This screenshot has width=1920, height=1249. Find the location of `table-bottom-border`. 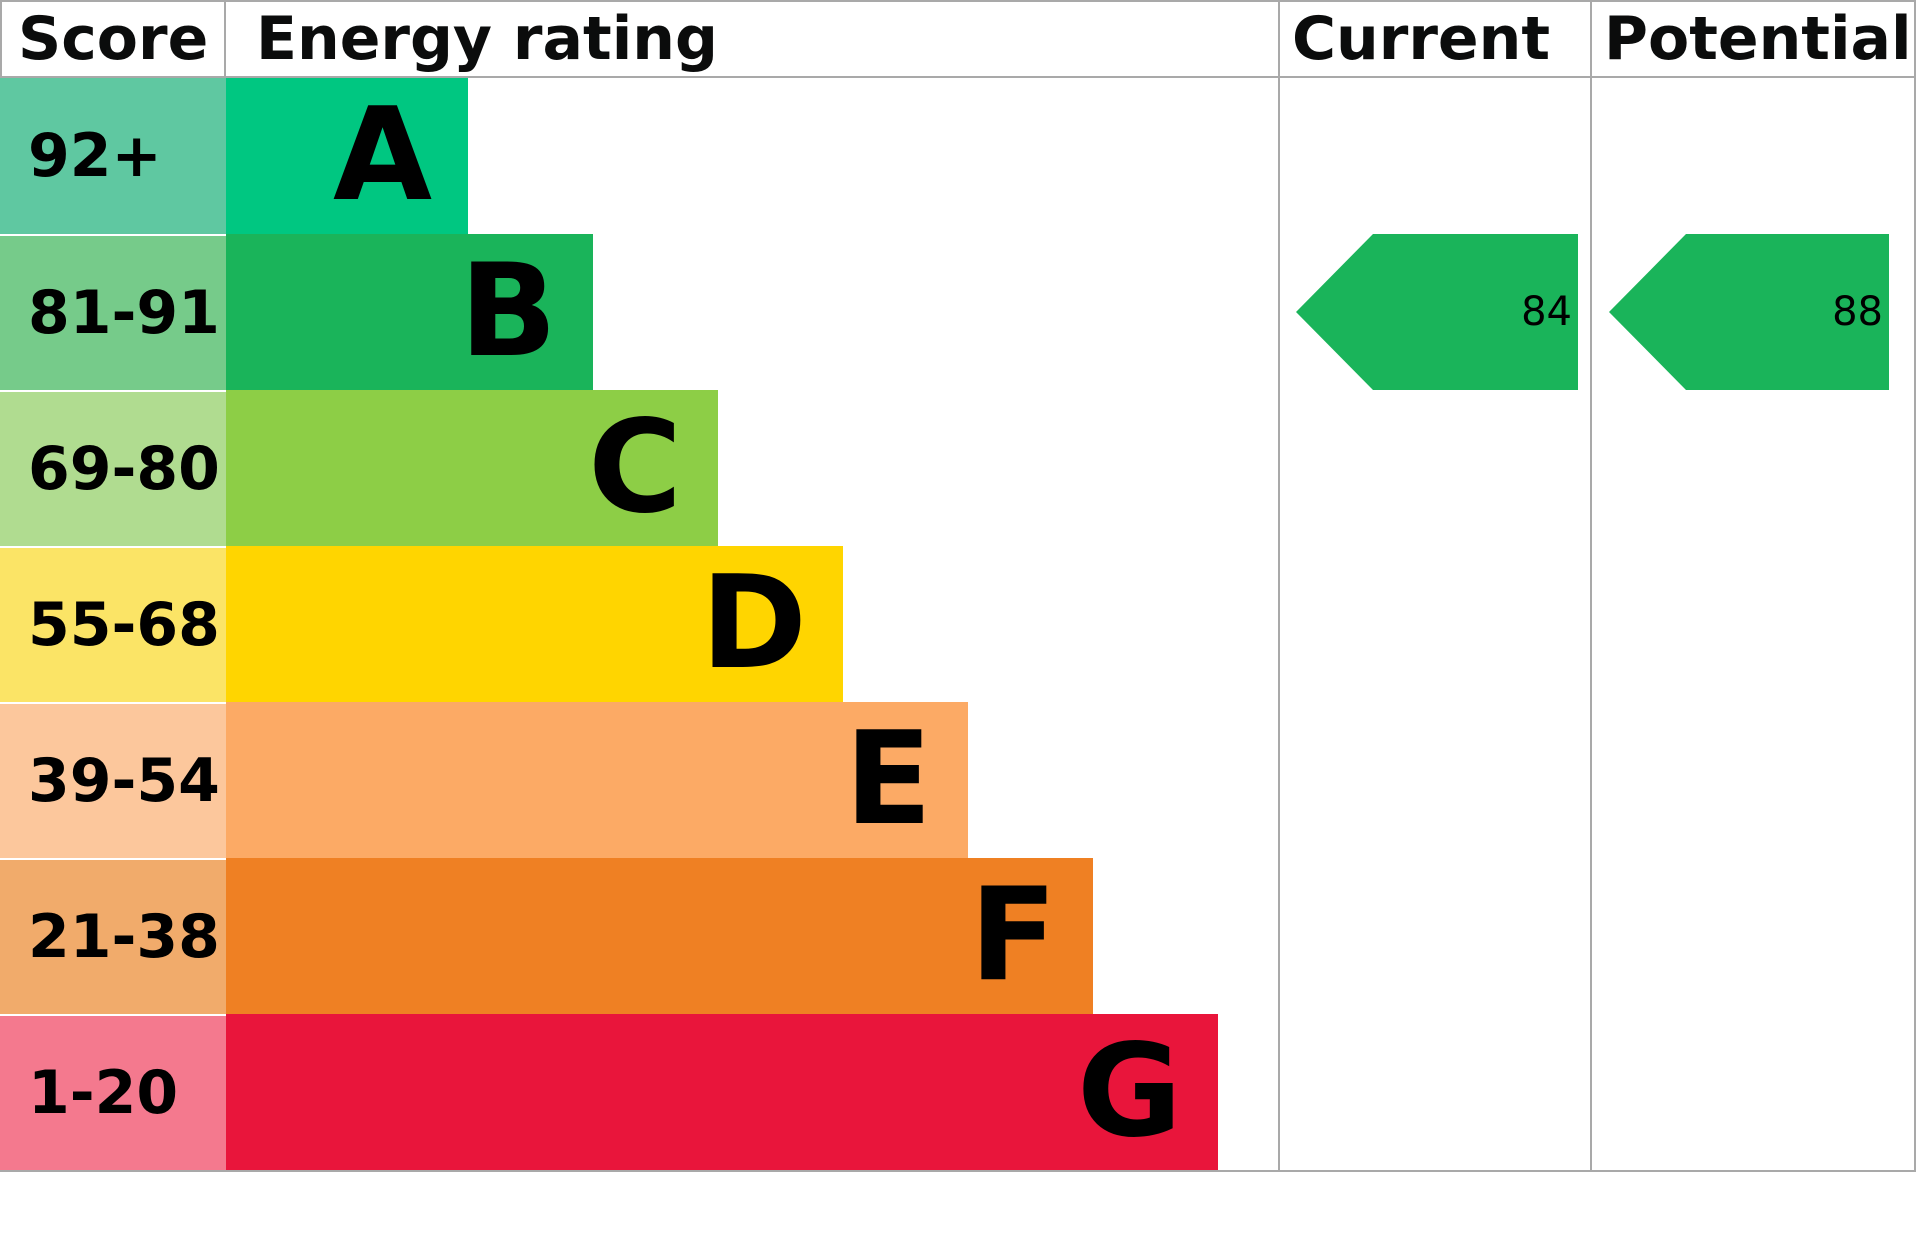

table-bottom-border is located at coordinates (958, 1171).